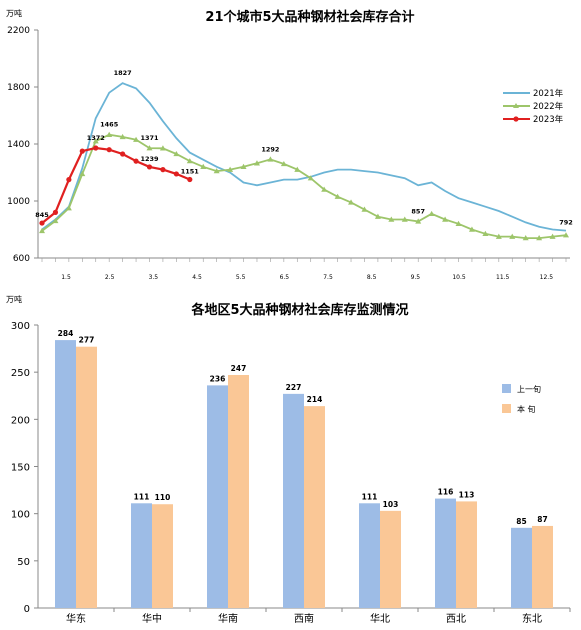 The height and width of the screenshot is (630, 581). What do you see at coordinates (18, 31) in the screenshot?
I see `y-tick-label: 2200` at bounding box center [18, 31].